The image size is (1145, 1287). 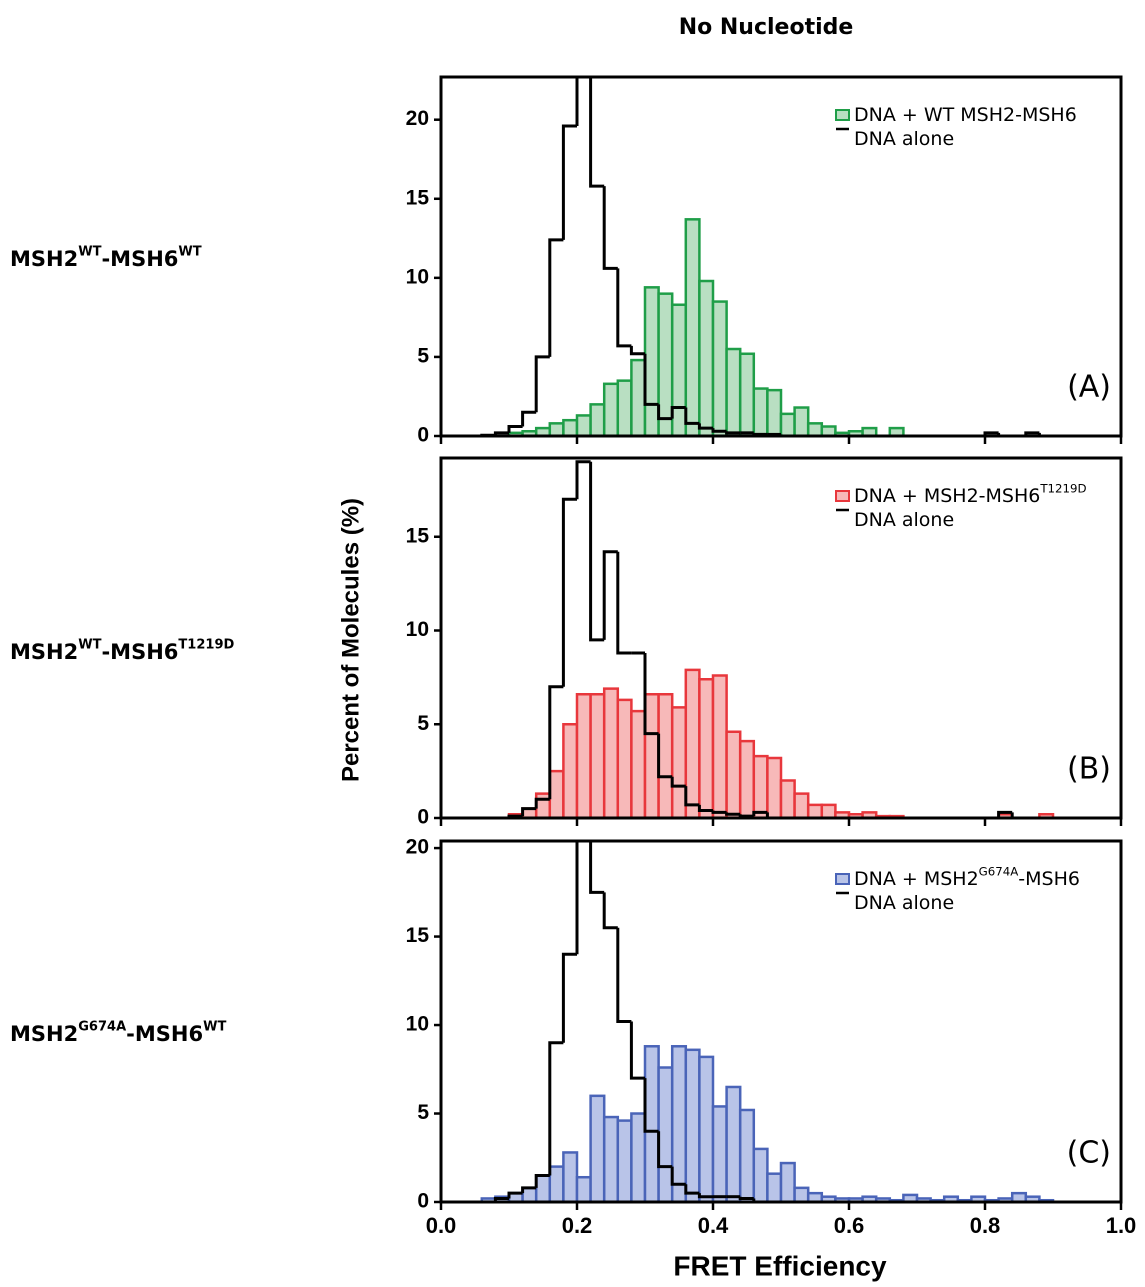 What do you see at coordinates (999, 871) in the screenshot?
I see `legend-label-part: G674A` at bounding box center [999, 871].